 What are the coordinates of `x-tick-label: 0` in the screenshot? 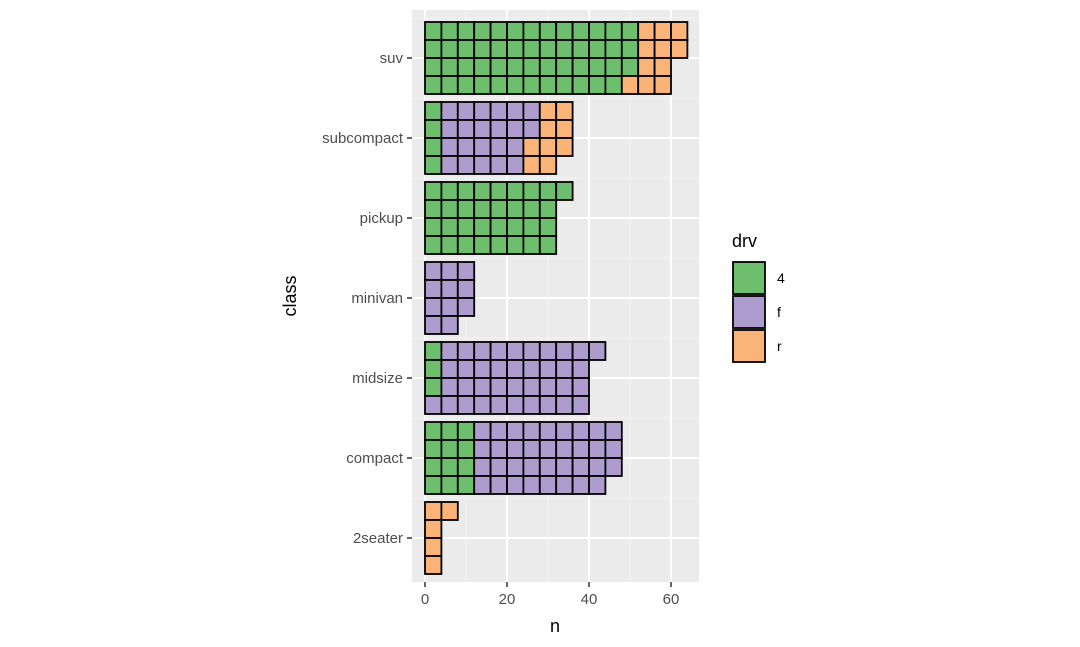 It's located at (425, 599).